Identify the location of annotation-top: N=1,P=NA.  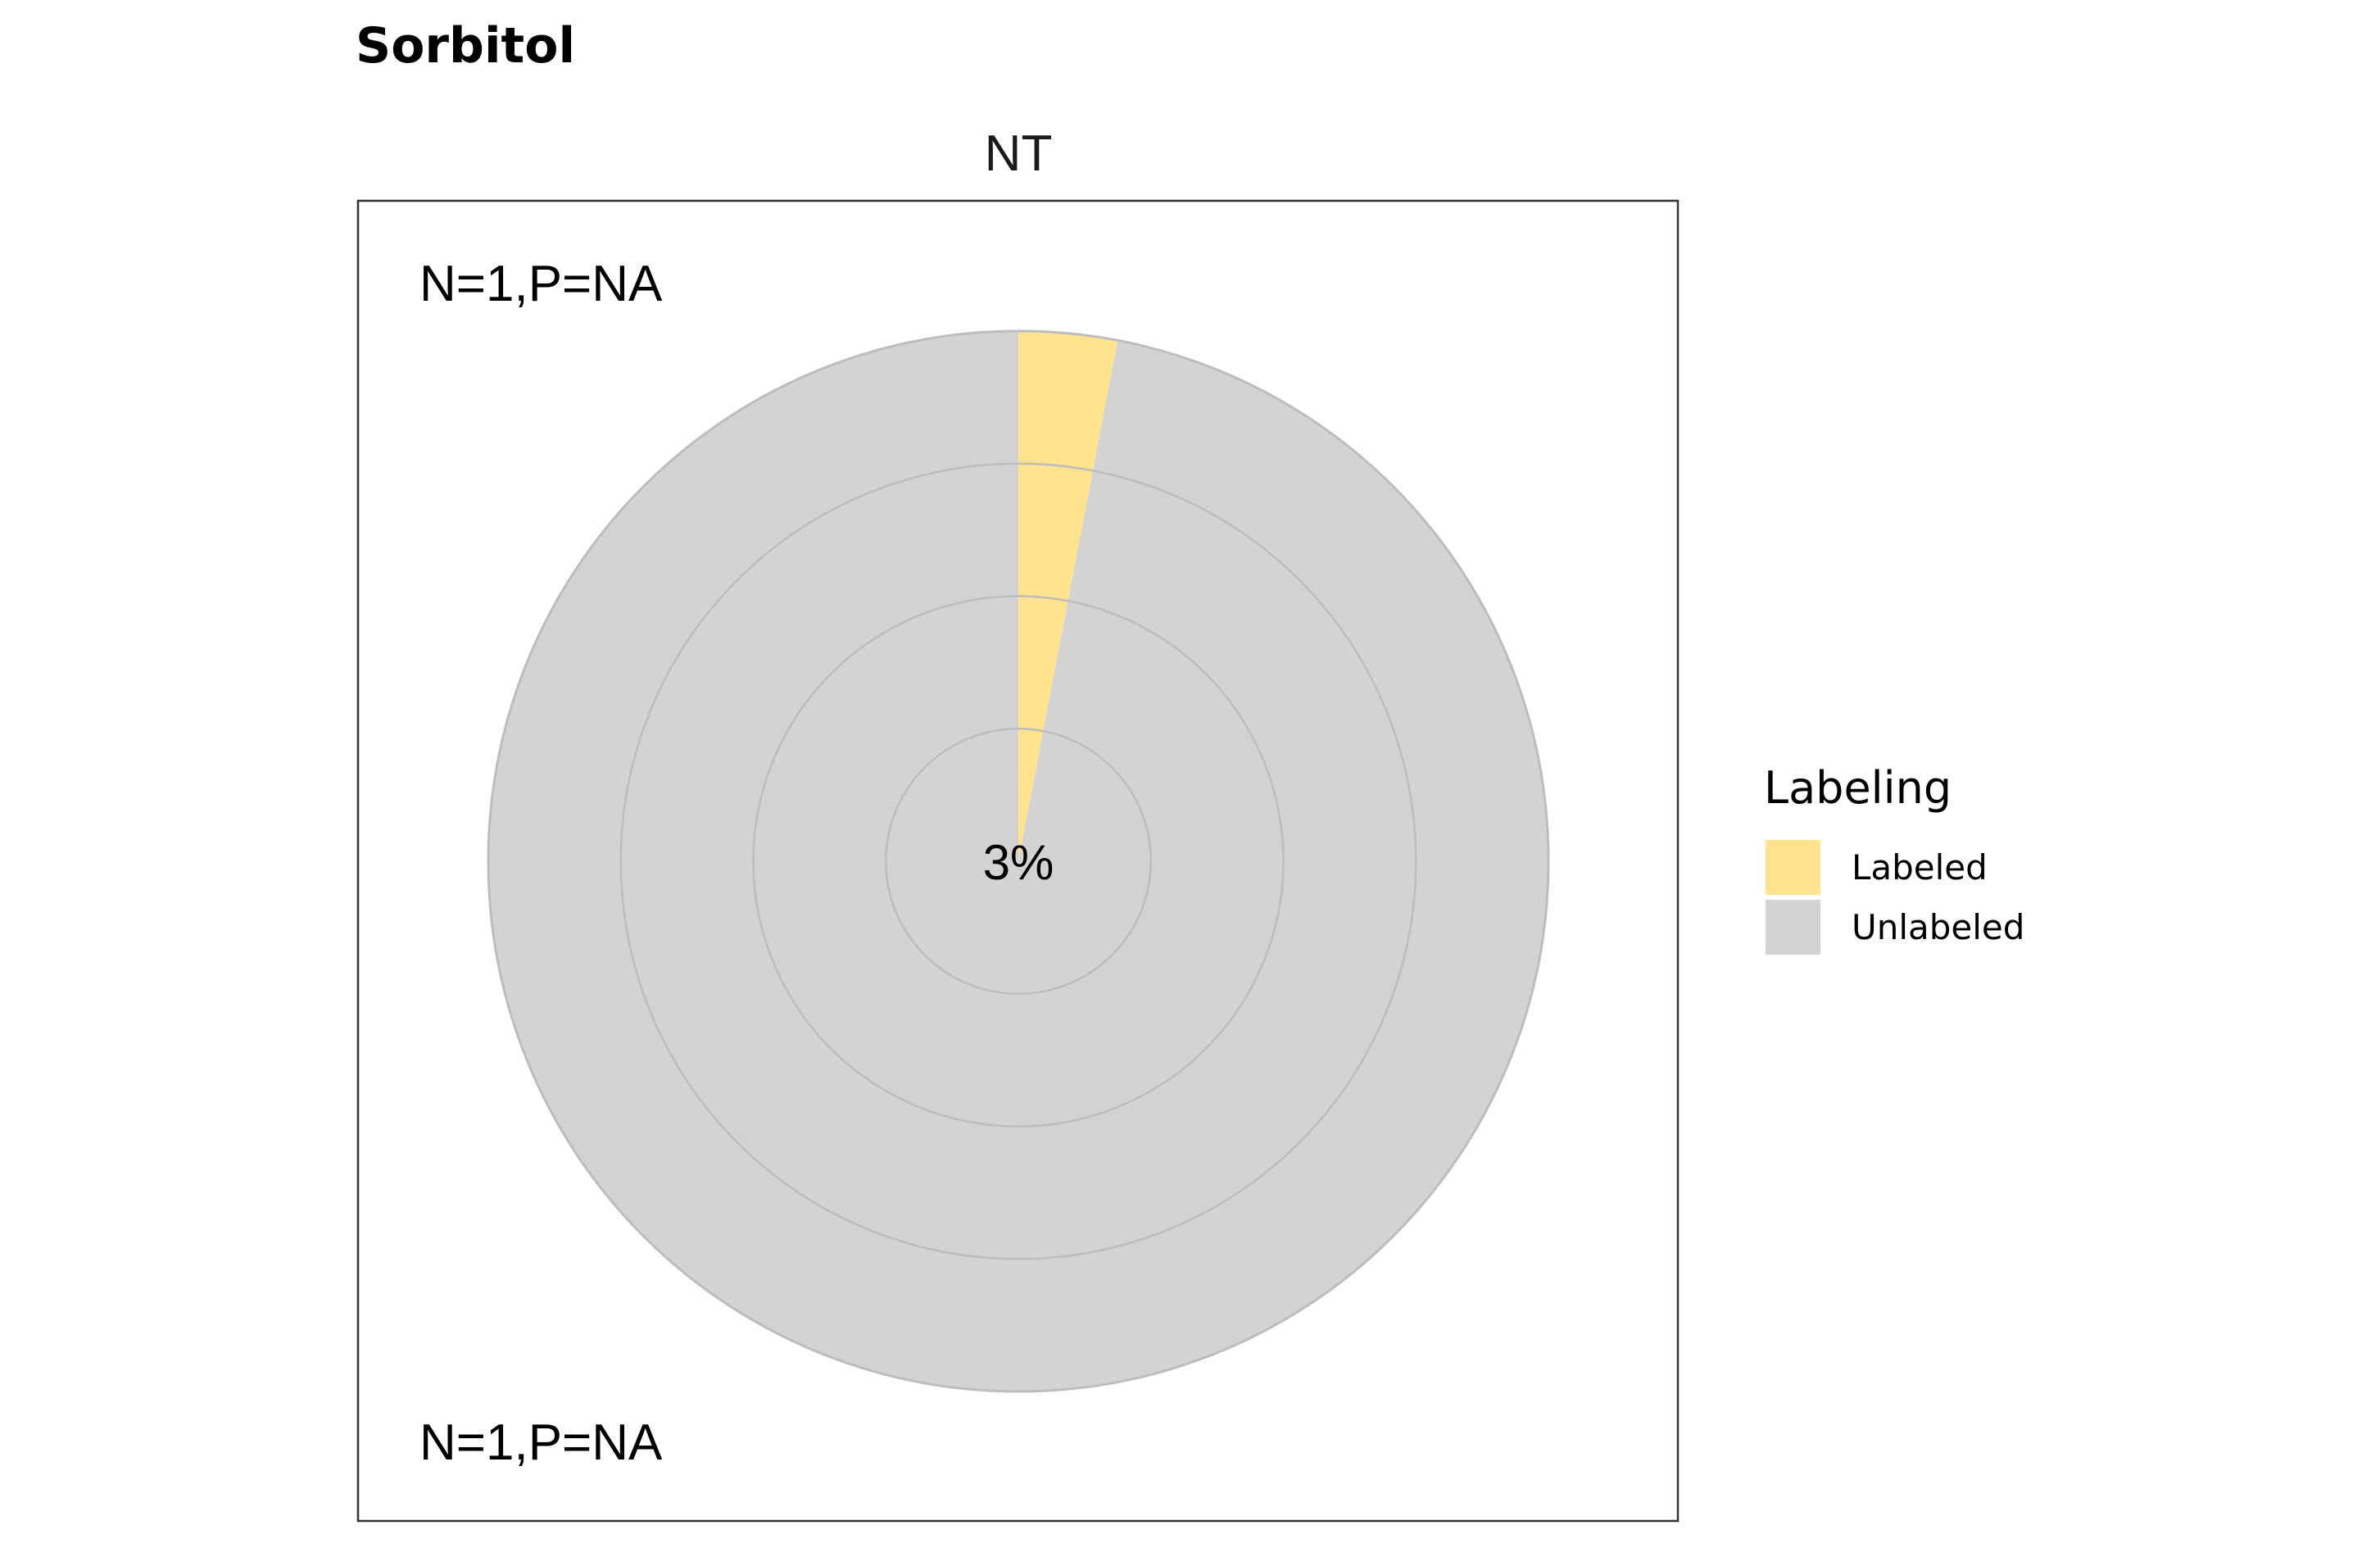
(541, 284).